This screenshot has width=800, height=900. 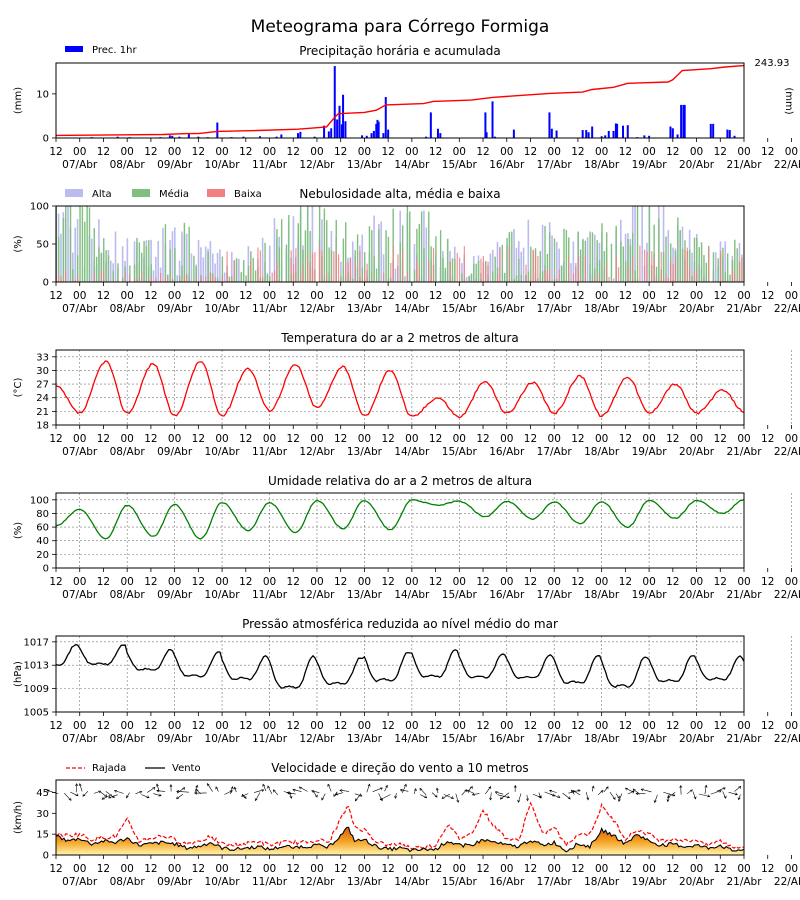 I want to click on accumulated-line, so click(x=400, y=100).